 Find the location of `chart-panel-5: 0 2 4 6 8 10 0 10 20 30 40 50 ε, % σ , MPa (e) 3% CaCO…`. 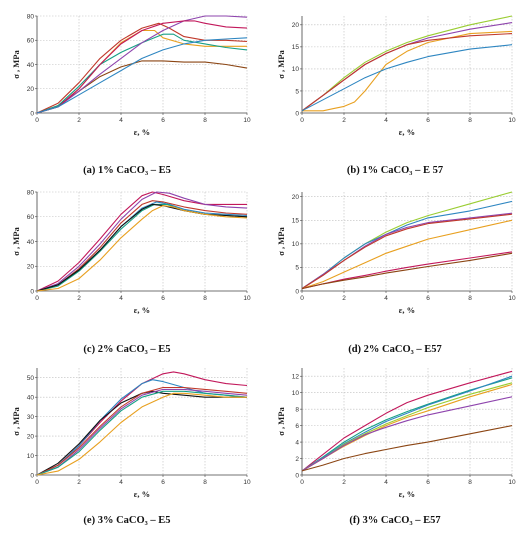

chart-panel-5: 0 2 4 6 8 10 0 10 20 30 40 50 ε, % σ , MPa (e) 3% CaCO… is located at coordinates (131, 447).